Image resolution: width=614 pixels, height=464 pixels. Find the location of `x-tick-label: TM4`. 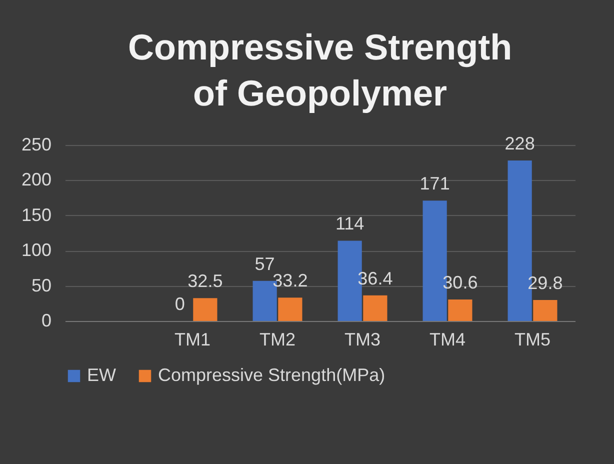

x-tick-label: TM4 is located at coordinates (448, 340).